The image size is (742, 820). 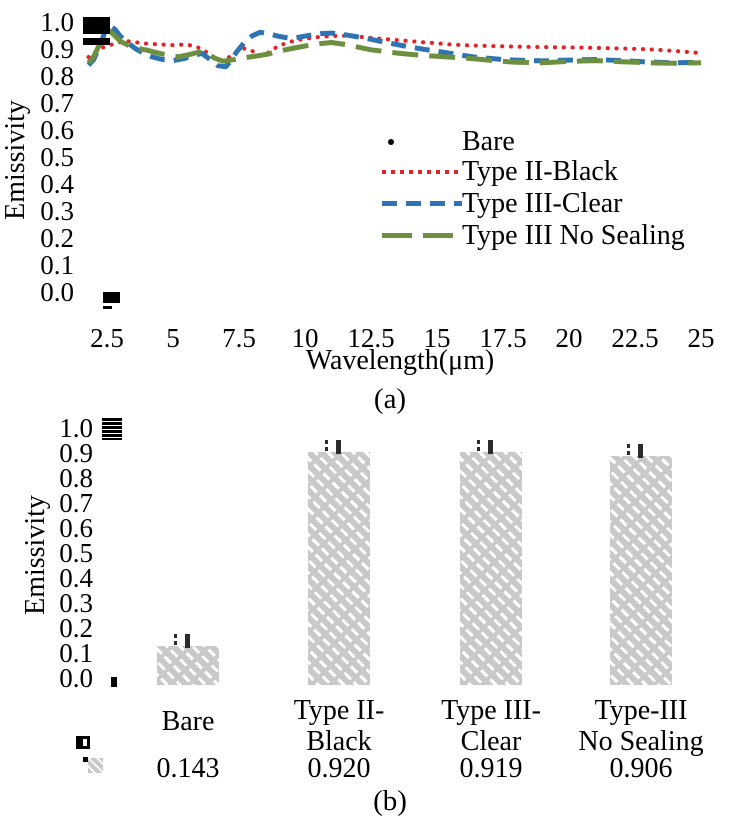 I want to click on bar-bare, so click(x=188, y=665).